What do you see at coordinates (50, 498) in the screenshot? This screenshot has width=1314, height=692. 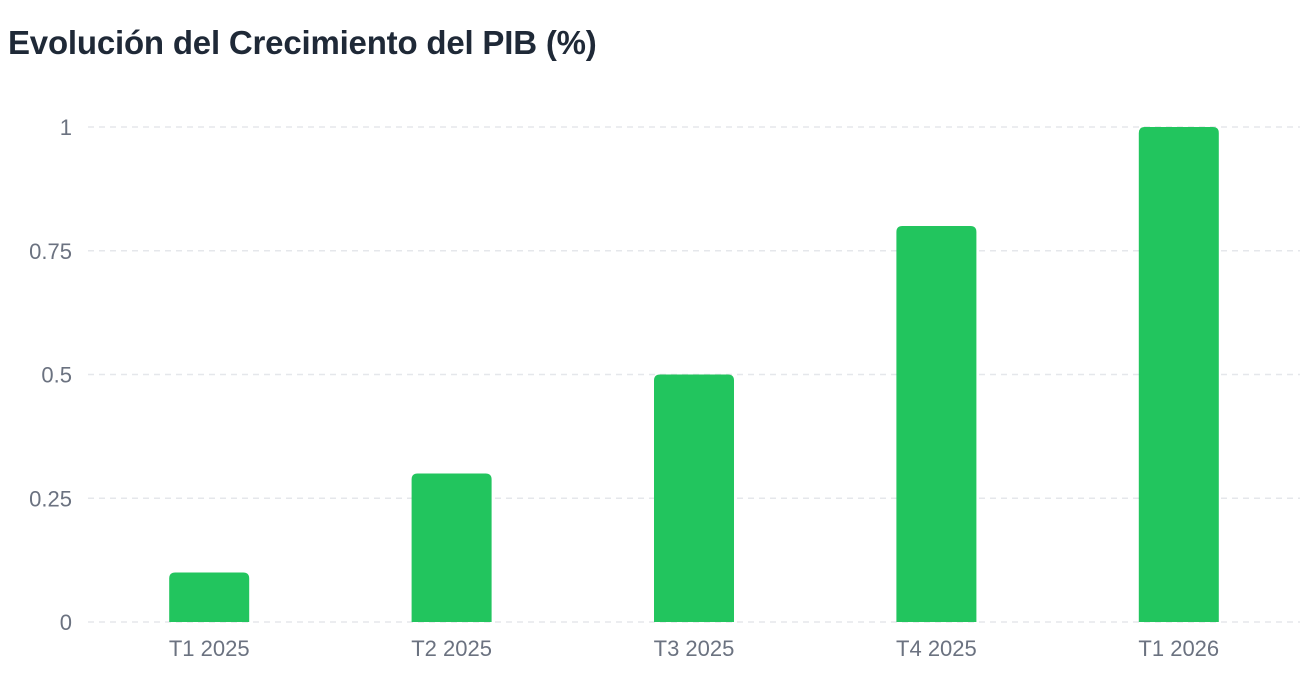 I see `y-tick-label: 0.25` at bounding box center [50, 498].